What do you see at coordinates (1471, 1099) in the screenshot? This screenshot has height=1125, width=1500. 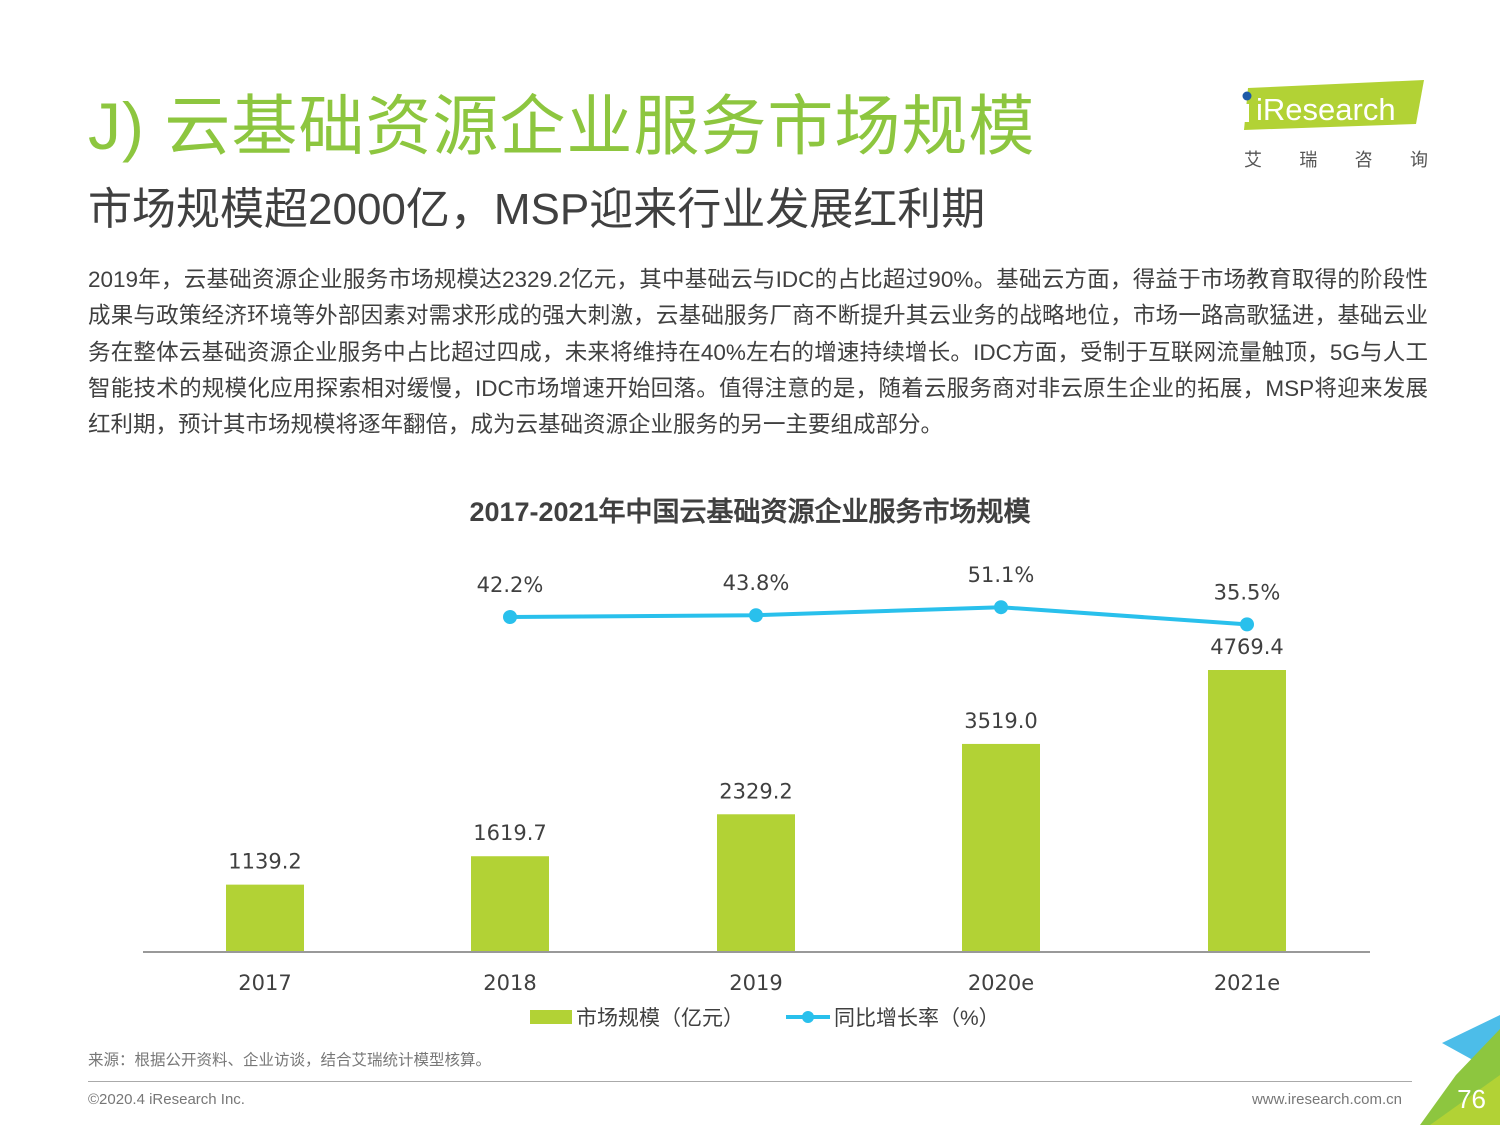 I see `page-number: 76` at bounding box center [1471, 1099].